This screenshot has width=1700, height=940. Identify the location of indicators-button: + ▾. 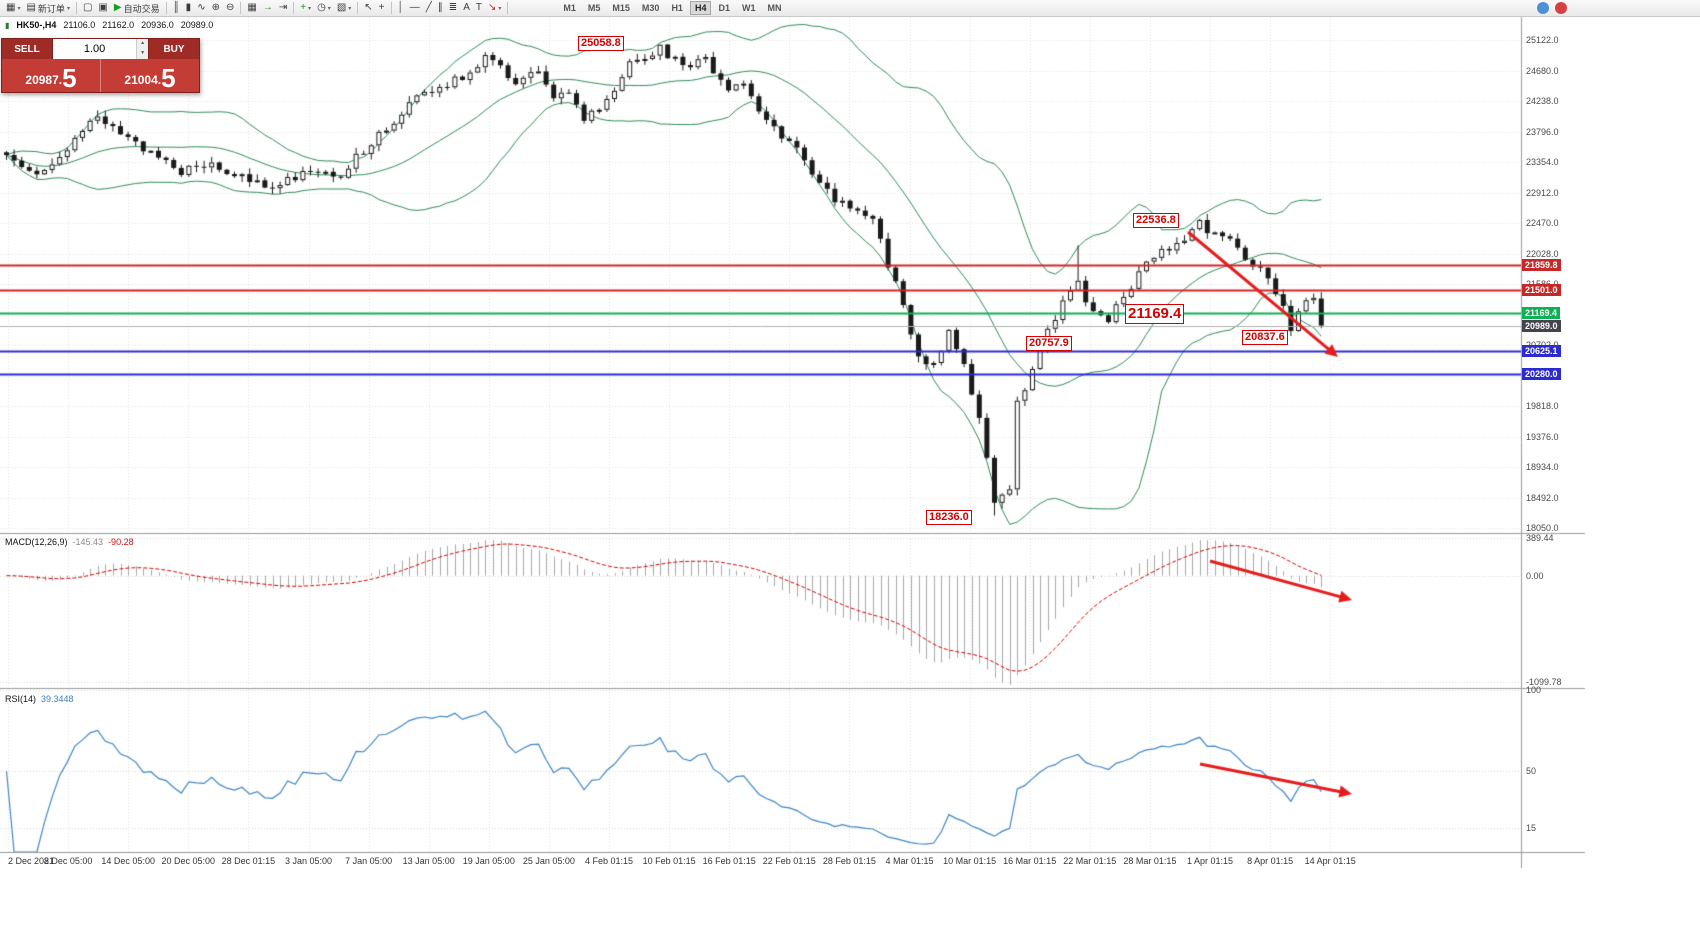
(305, 8).